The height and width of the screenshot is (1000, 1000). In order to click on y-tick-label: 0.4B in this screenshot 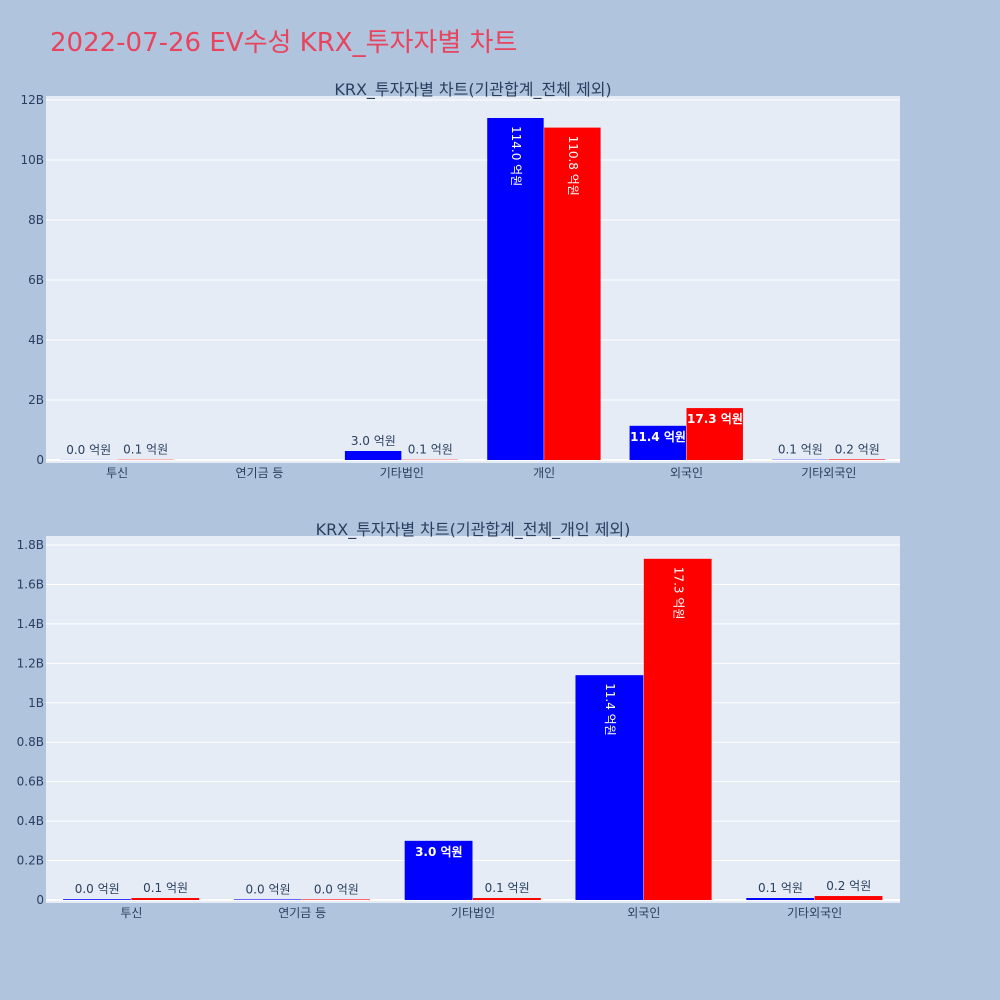, I will do `click(30, 821)`.